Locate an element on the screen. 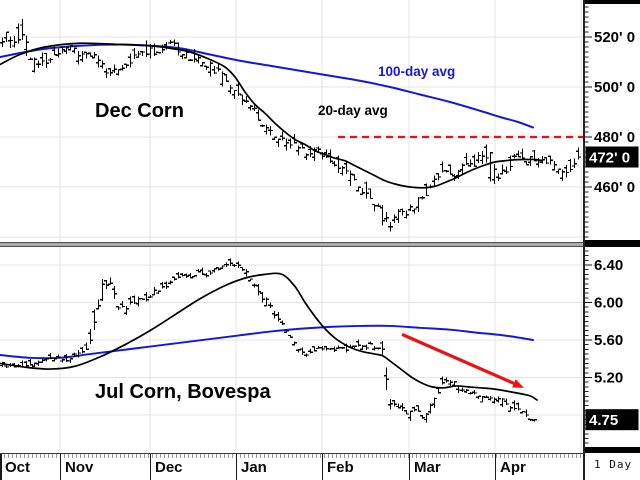 The width and height of the screenshot is (640, 480). avg100-label: 100-day avg is located at coordinates (417, 71).